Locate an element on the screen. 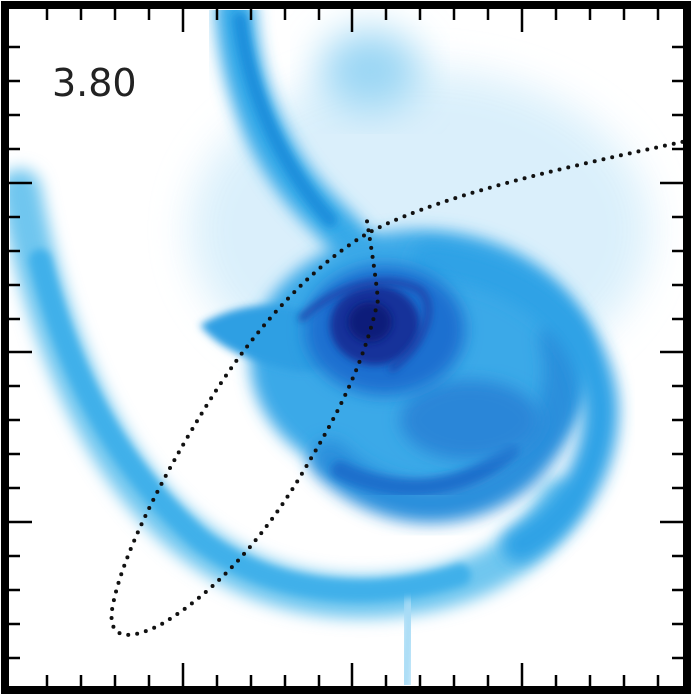 Image resolution: width=692 pixels, height=695 pixels. time-label: 3.80 is located at coordinates (94, 83).